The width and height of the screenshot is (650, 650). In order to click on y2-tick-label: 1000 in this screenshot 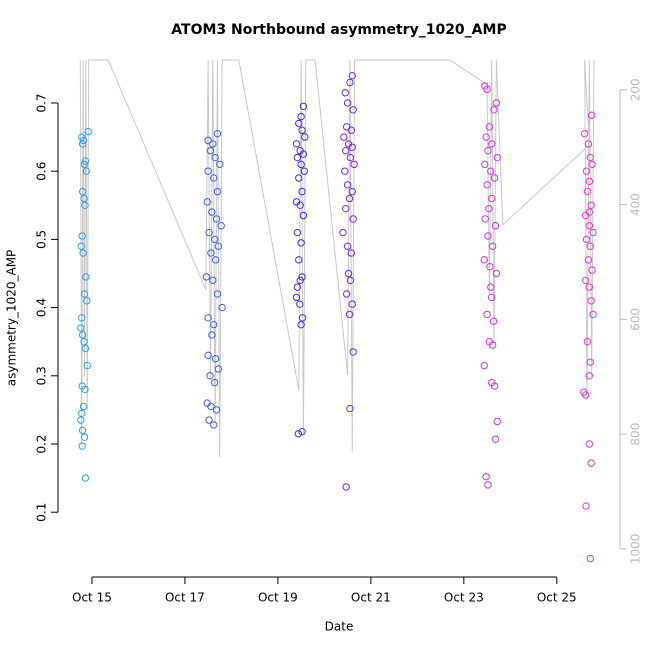, I will do `click(636, 549)`.